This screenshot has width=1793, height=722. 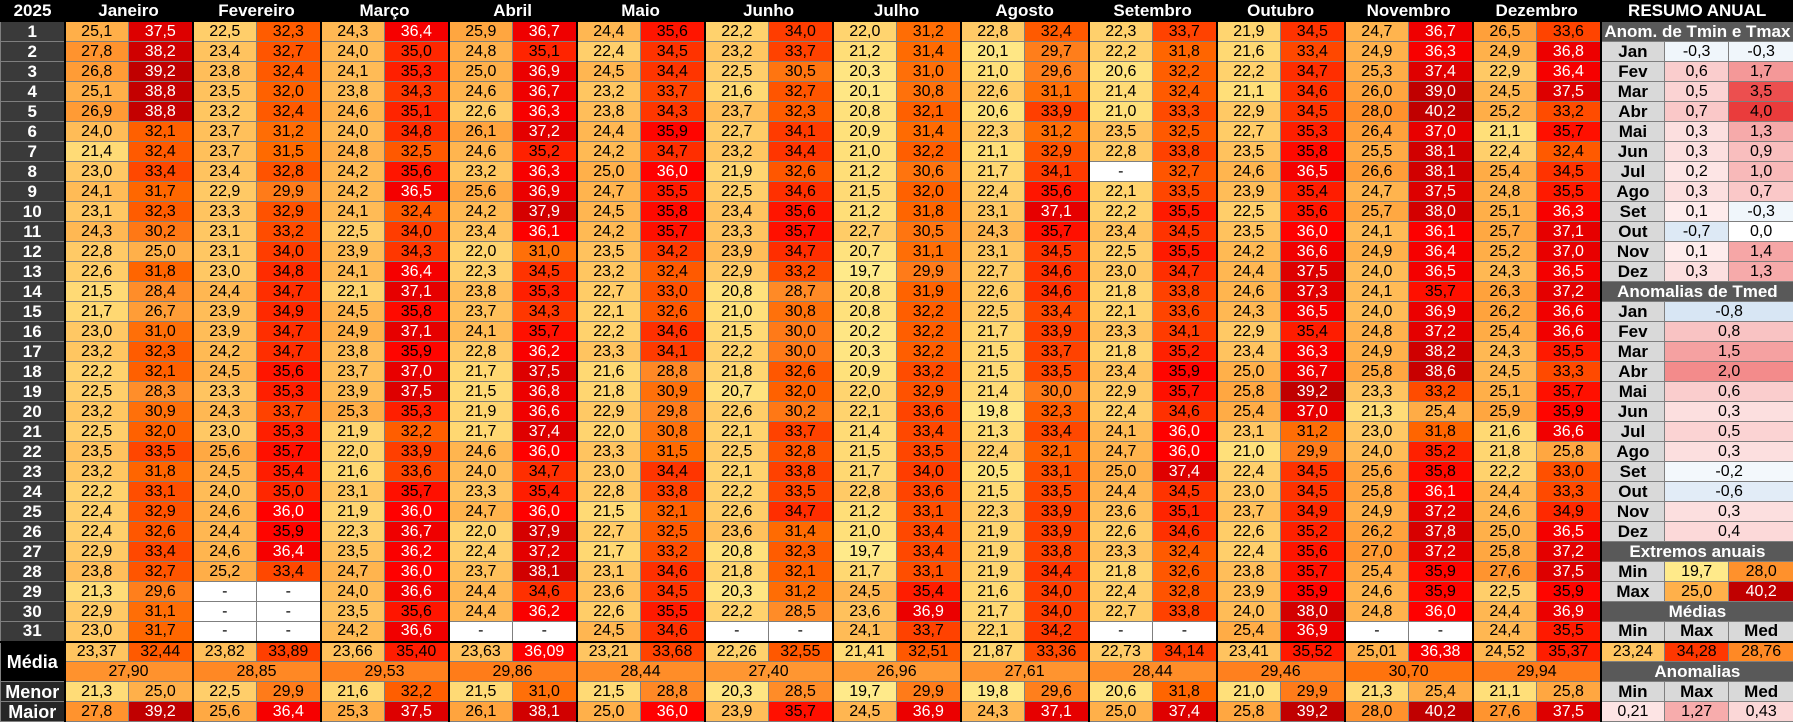 I want to click on month-header-agosto: Agosto, so click(x=1025, y=11).